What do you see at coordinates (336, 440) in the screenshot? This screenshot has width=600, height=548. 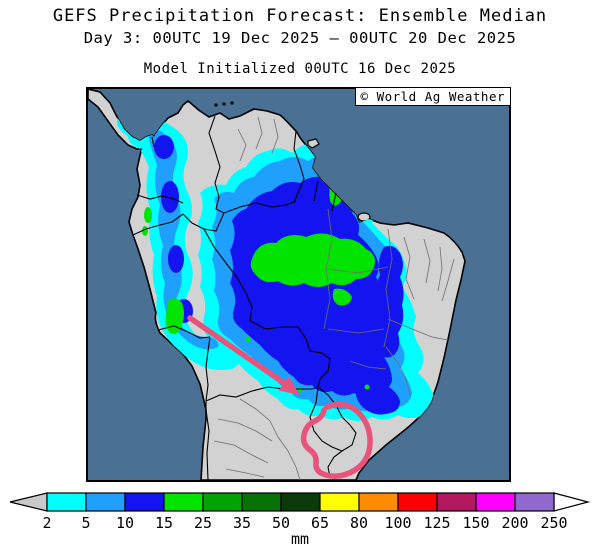 I see `annotation-loop` at bounding box center [336, 440].